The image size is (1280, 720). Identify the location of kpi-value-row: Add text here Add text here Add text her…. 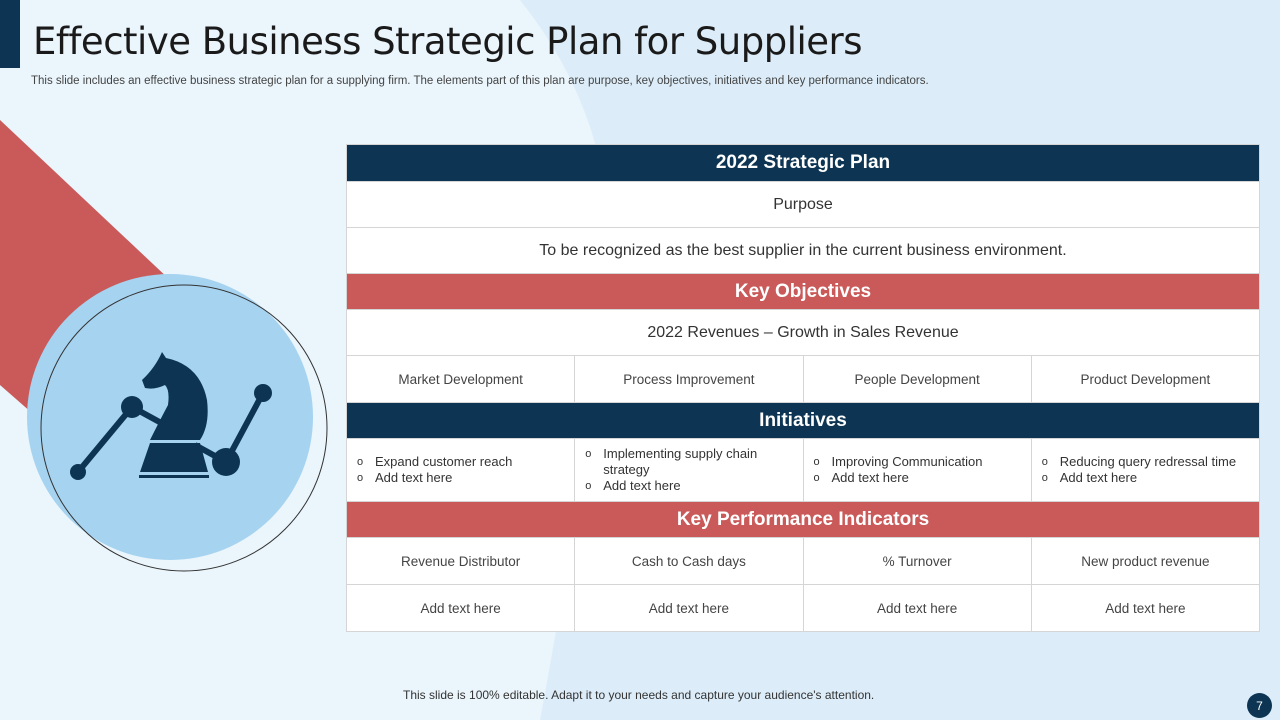
(803, 607).